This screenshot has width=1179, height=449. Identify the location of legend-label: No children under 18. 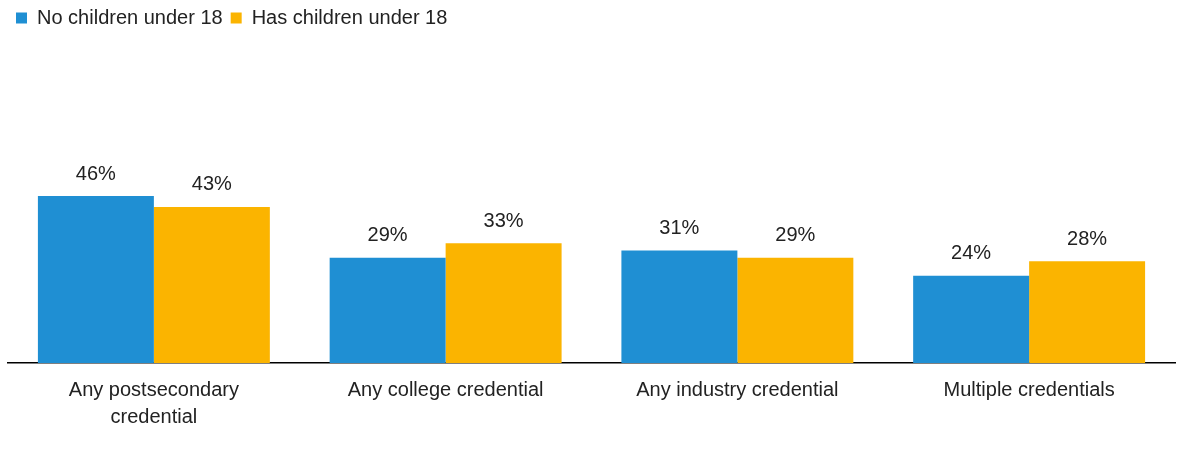
(130, 16).